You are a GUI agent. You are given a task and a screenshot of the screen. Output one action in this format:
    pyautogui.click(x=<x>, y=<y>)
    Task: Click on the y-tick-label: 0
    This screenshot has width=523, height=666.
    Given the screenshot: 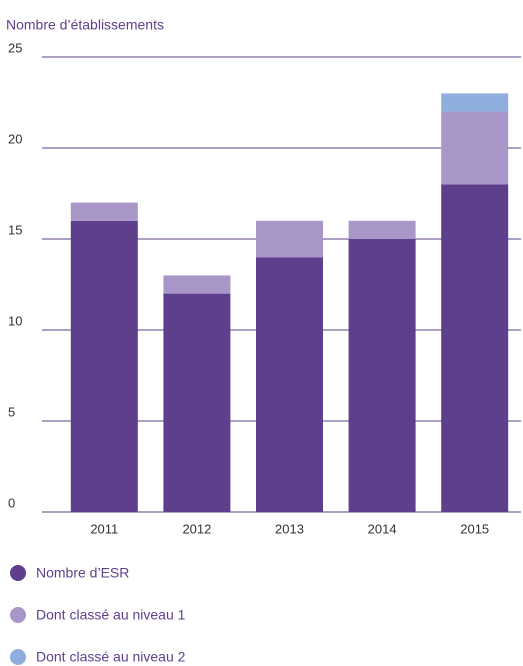 What is the action you would take?
    pyautogui.click(x=11, y=502)
    